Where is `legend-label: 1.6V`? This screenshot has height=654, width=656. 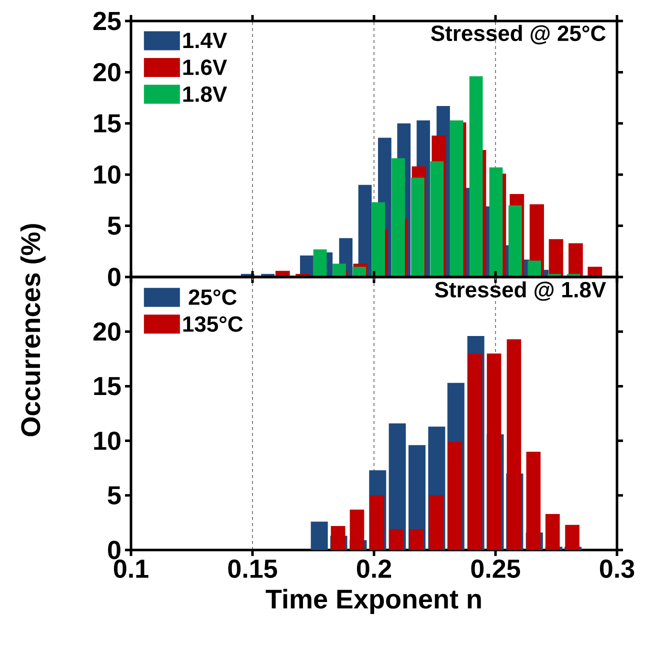 legend-label: 1.6V is located at coordinates (205, 68).